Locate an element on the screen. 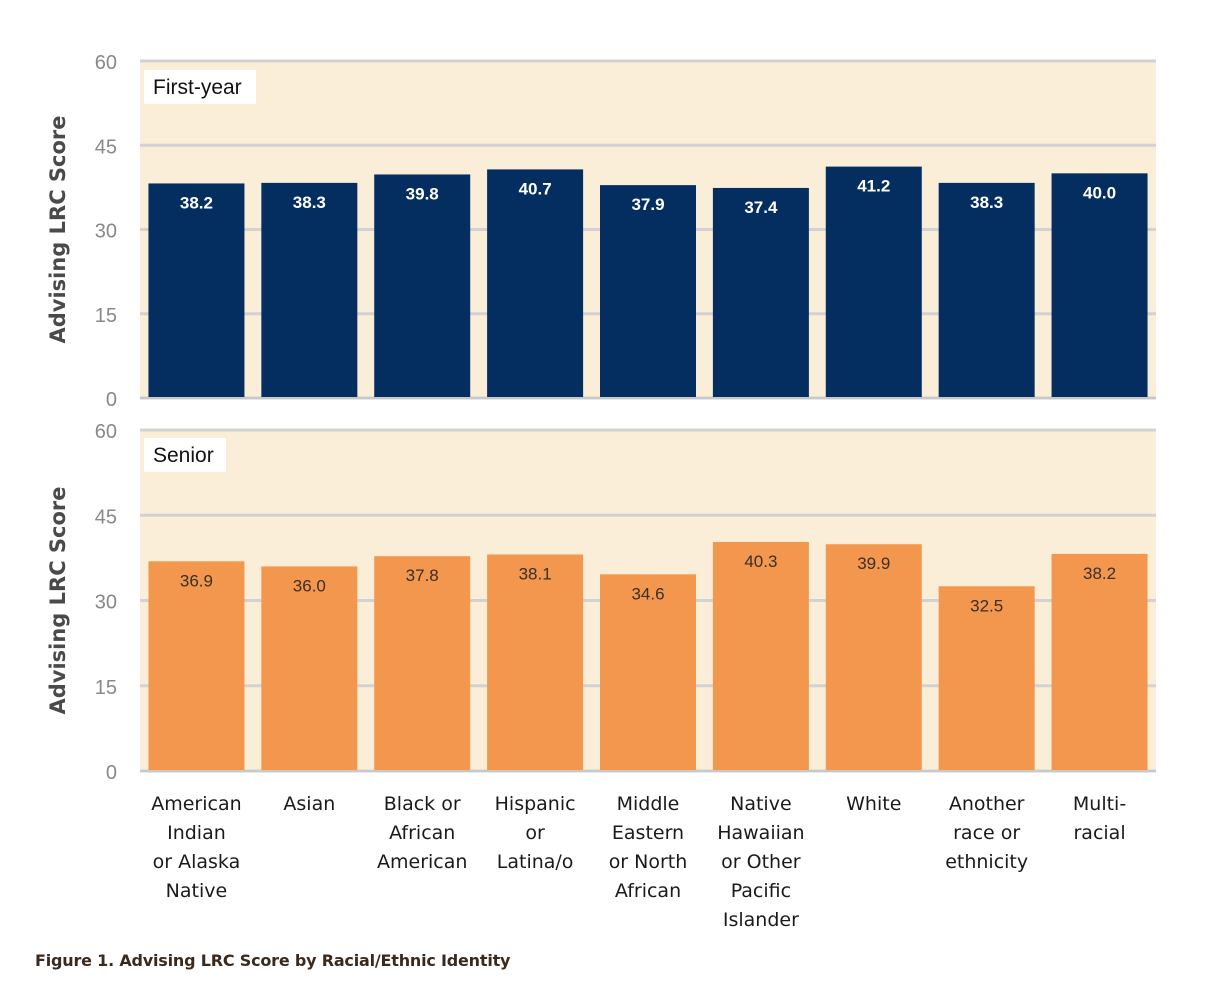 The height and width of the screenshot is (1006, 1220). bar-value-label: 39.8 is located at coordinates (422, 193).